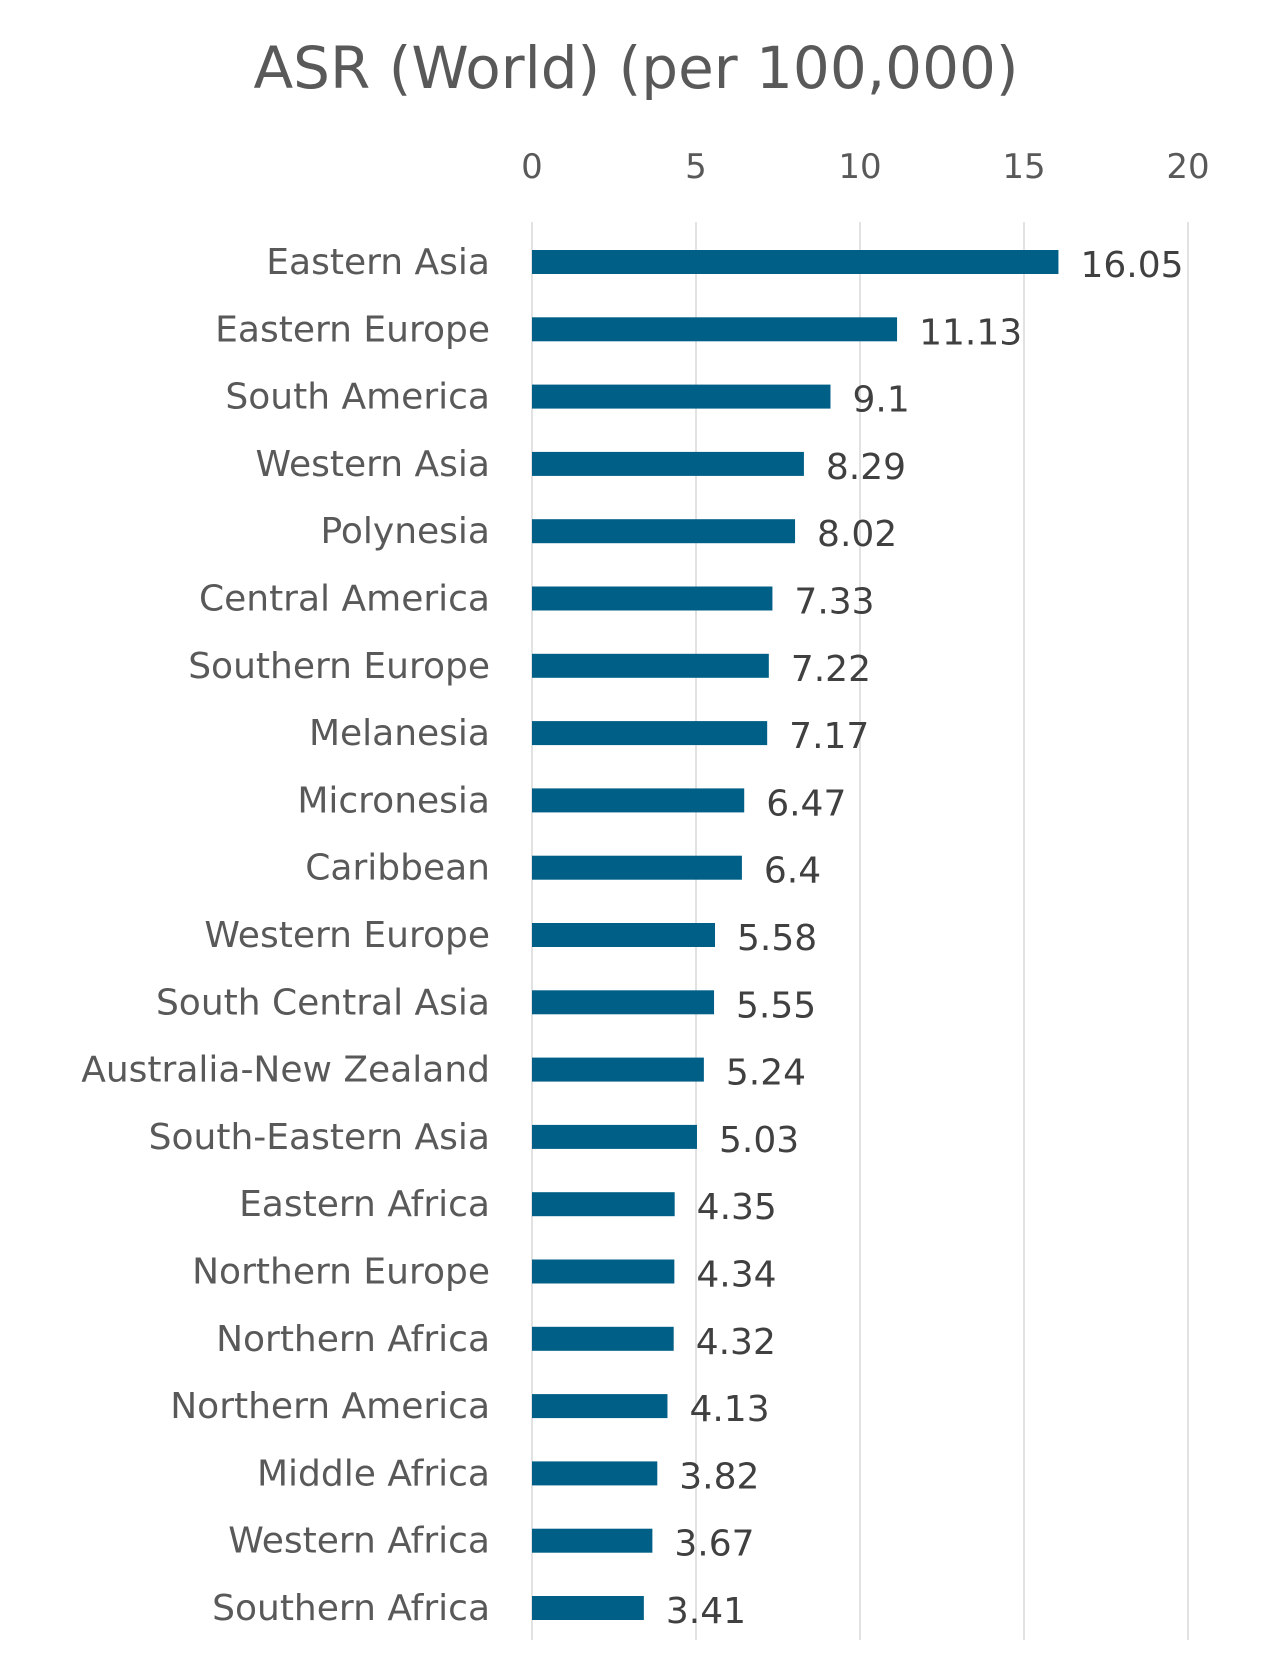 This screenshot has width=1272, height=1673. Describe the element at coordinates (623, 1002) in the screenshot. I see `bar-south-central-asia` at that location.